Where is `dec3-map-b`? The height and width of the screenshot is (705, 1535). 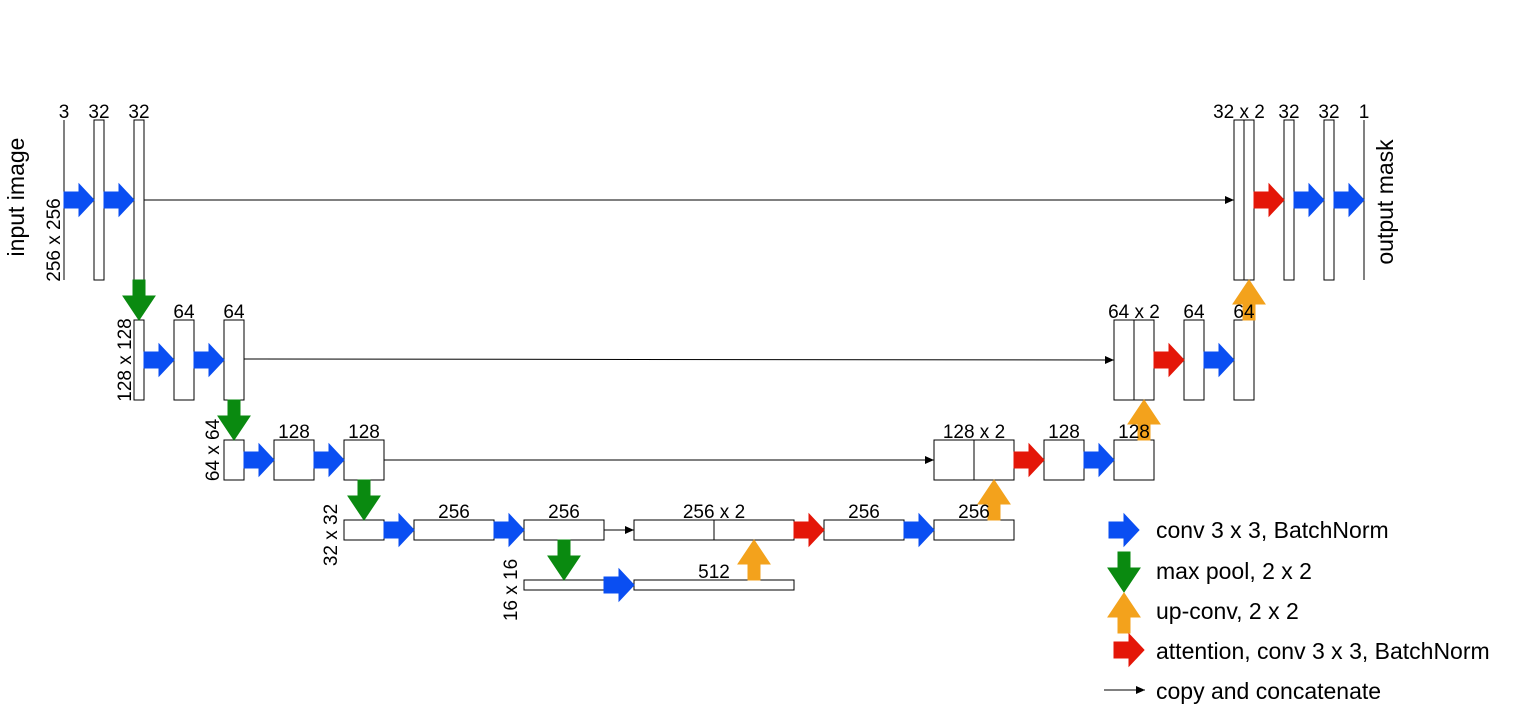
dec3-map-b is located at coordinates (1134, 460).